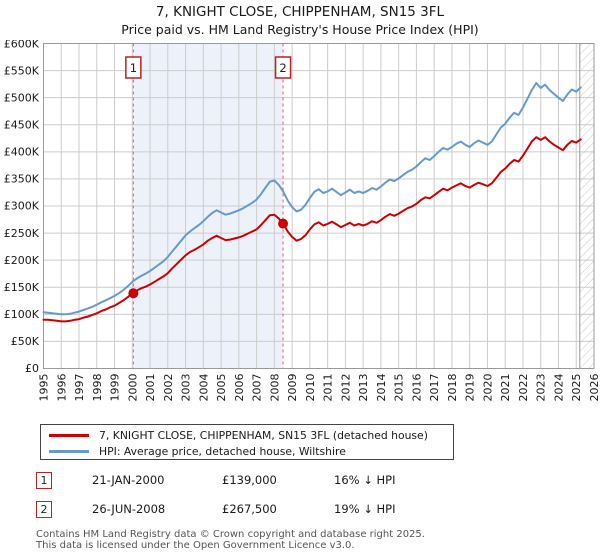 The image size is (600, 560). Describe the element at coordinates (44, 480) in the screenshot. I see `transaction-1-badge: 1` at that location.